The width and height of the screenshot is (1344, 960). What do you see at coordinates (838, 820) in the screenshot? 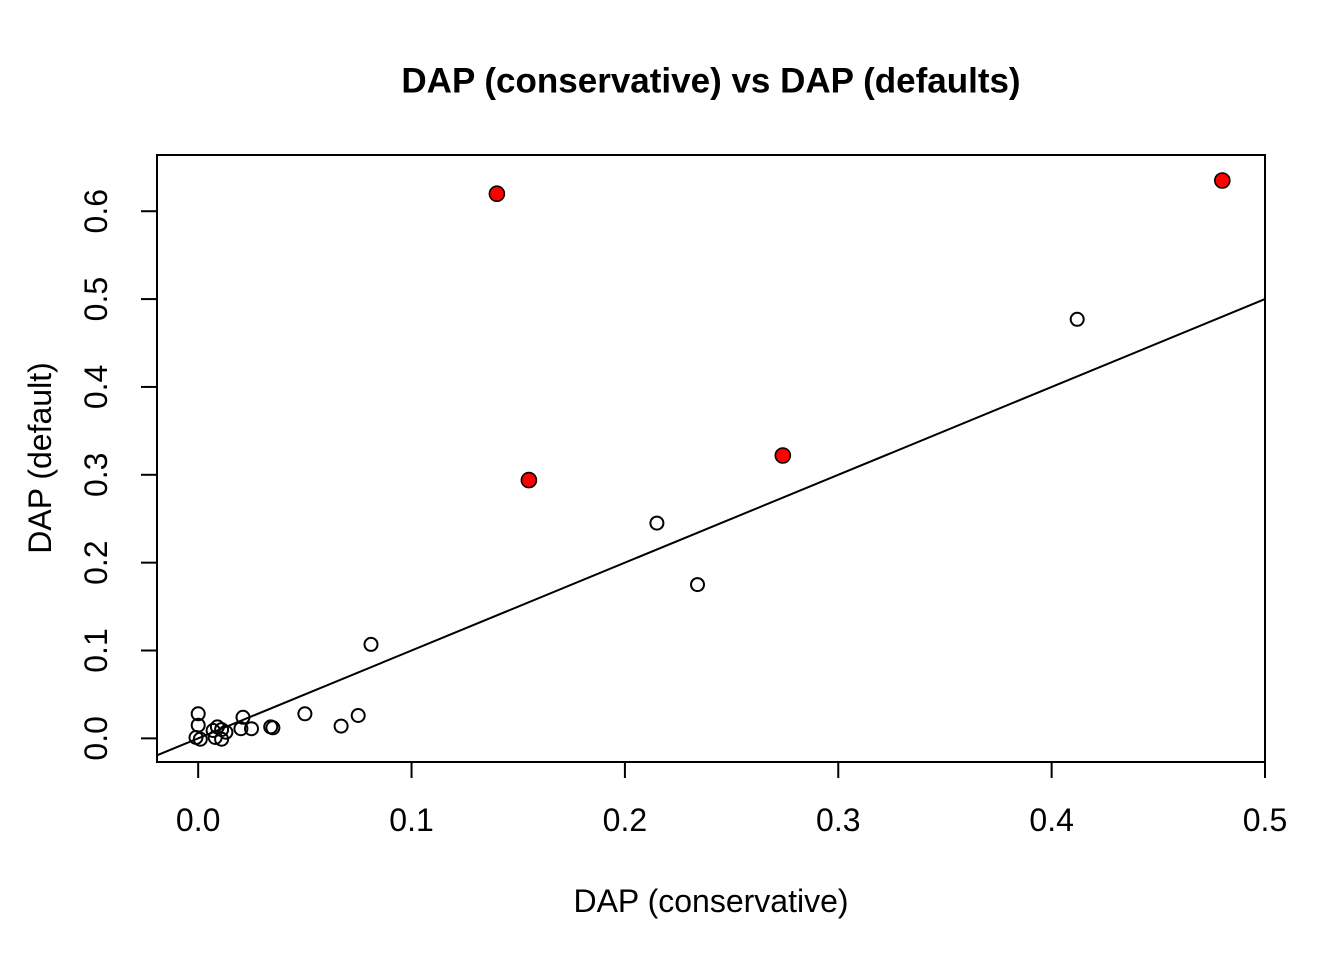
I see `x-tick-label: 0.3` at bounding box center [838, 820].